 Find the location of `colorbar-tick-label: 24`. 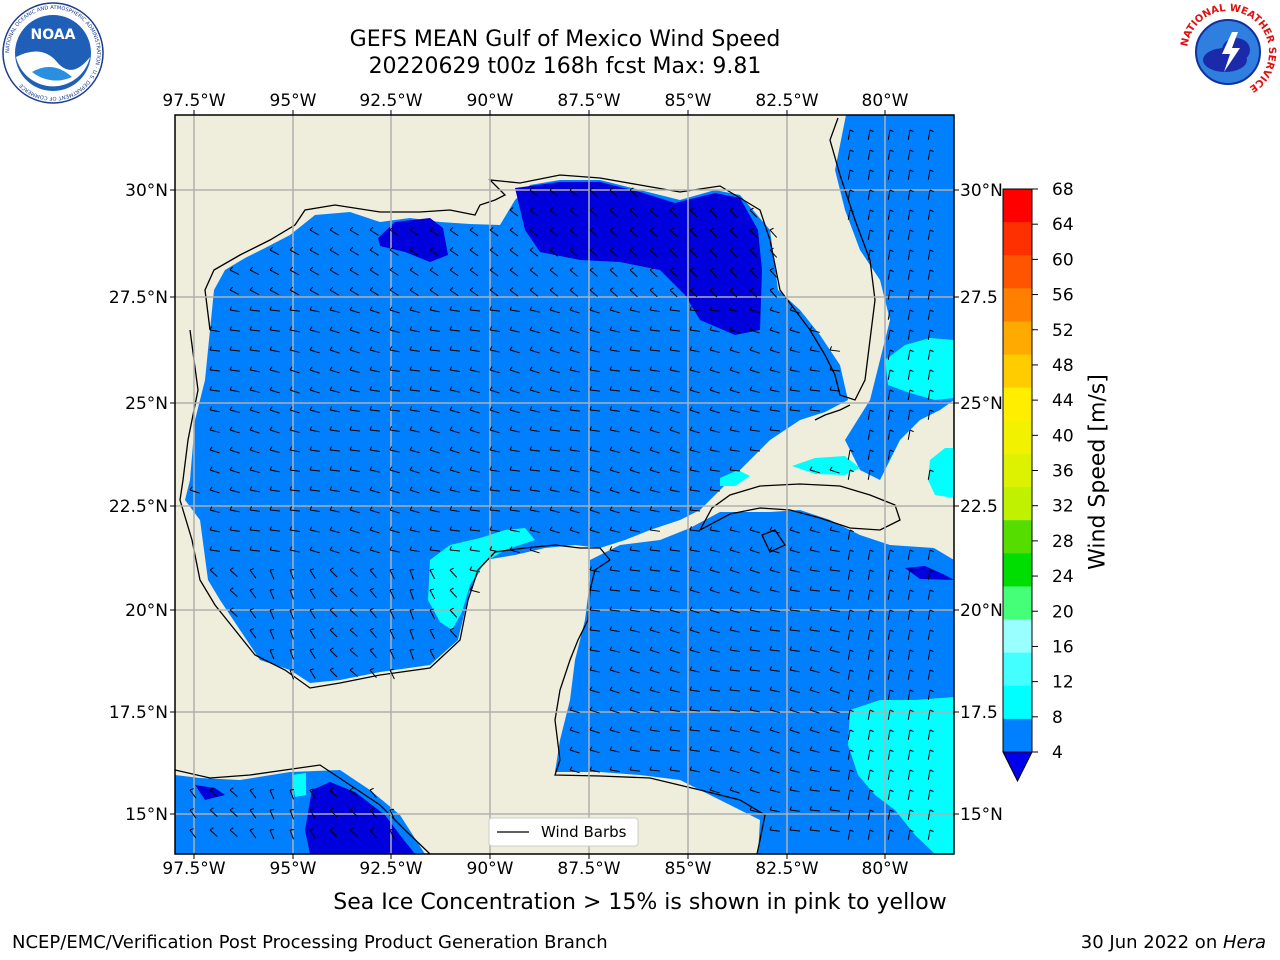

colorbar-tick-label: 24 is located at coordinates (1063, 577).